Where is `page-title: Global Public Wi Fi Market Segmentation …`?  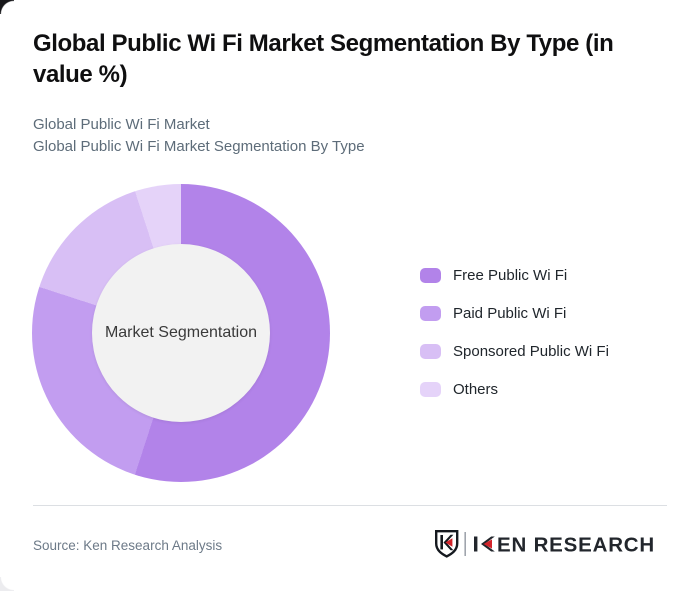
page-title: Global Public Wi Fi Market Segmentation … is located at coordinates (358, 59).